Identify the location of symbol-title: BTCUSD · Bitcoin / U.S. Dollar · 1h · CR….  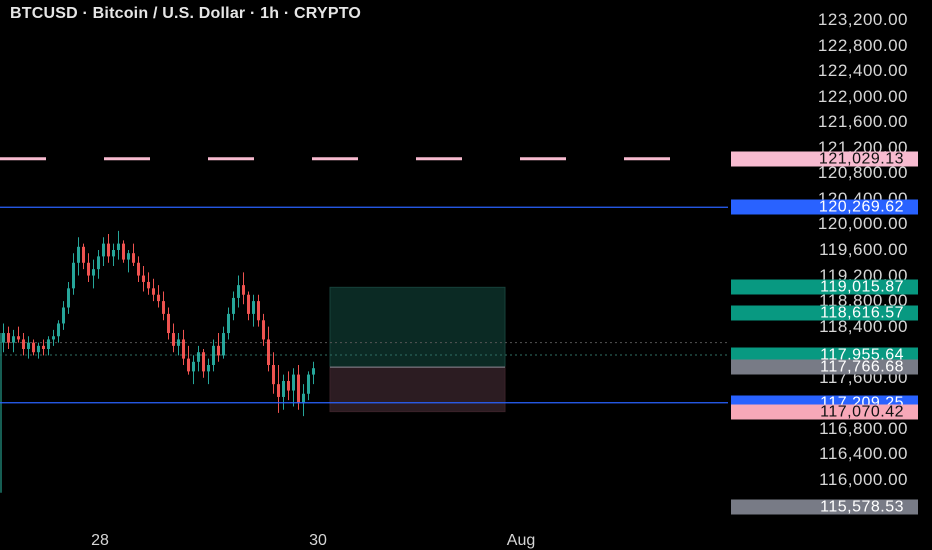
(186, 13).